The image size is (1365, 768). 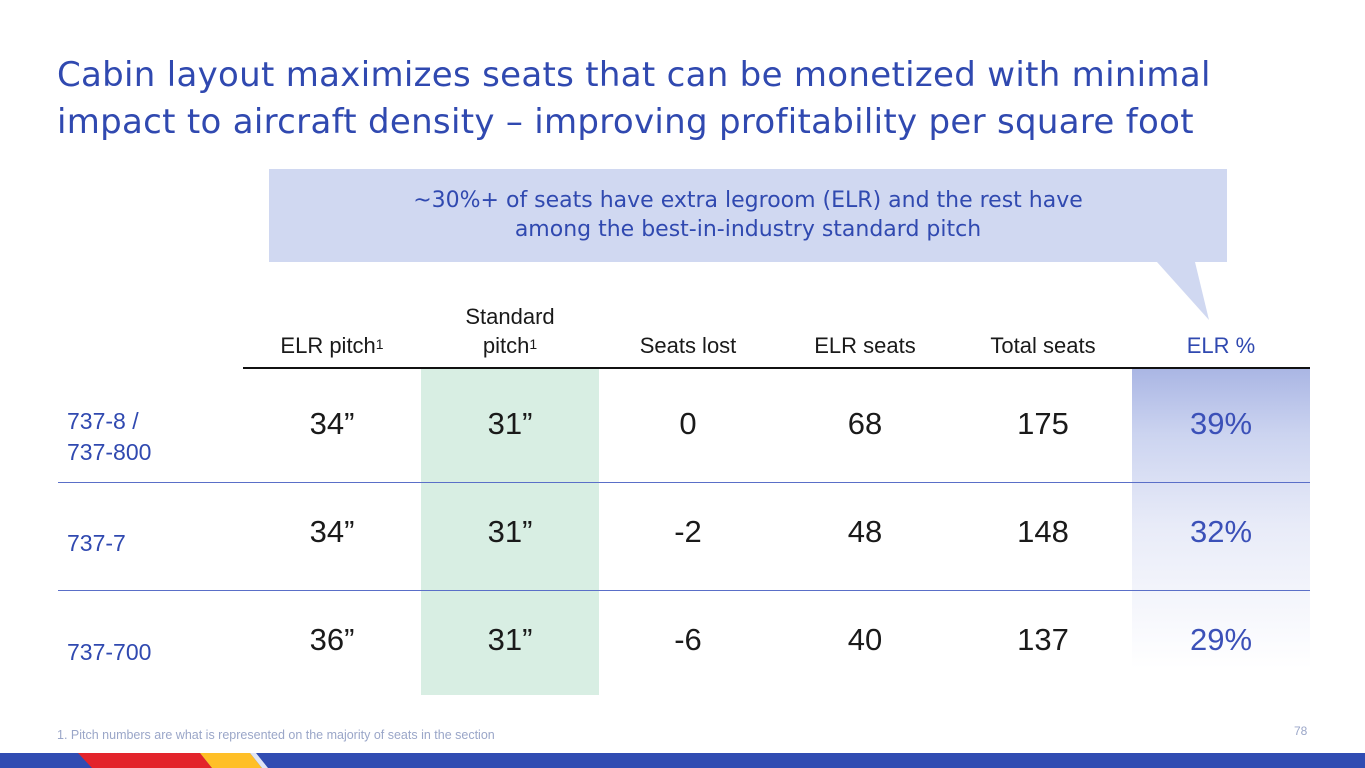 I want to click on cell-elr-percent: 32%, so click(x=1221, y=531).